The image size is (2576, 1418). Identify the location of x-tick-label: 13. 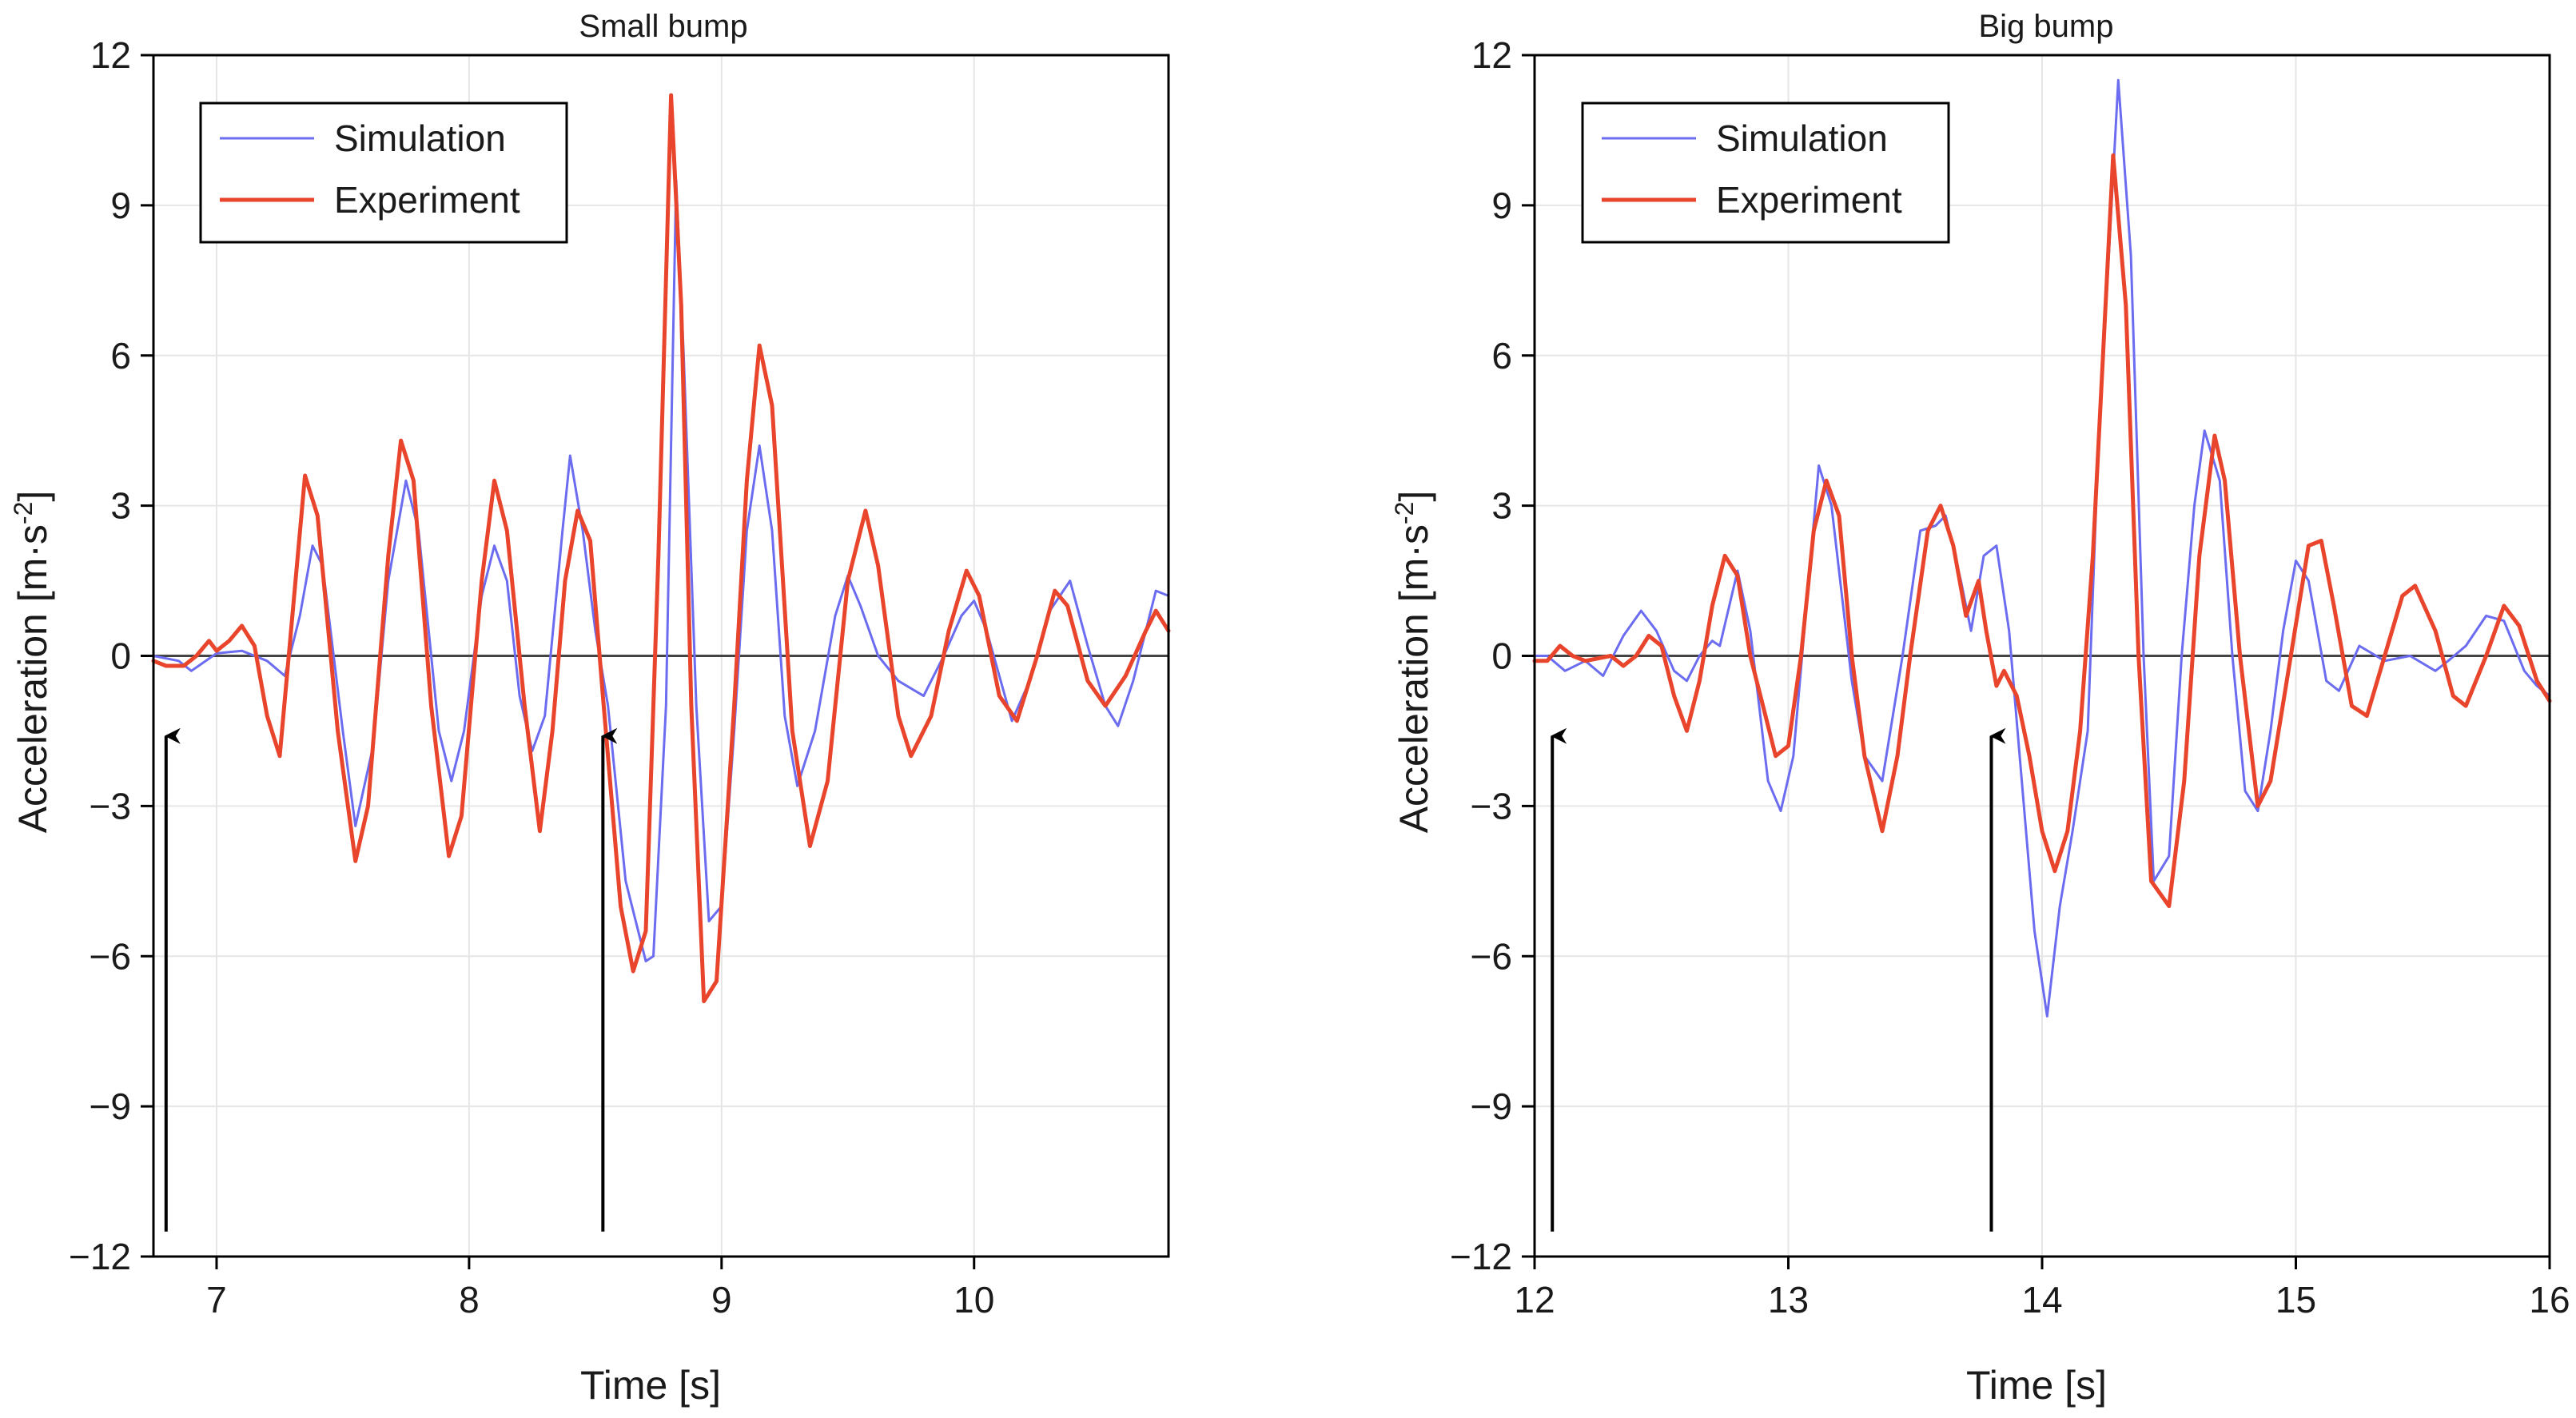
(1789, 1299).